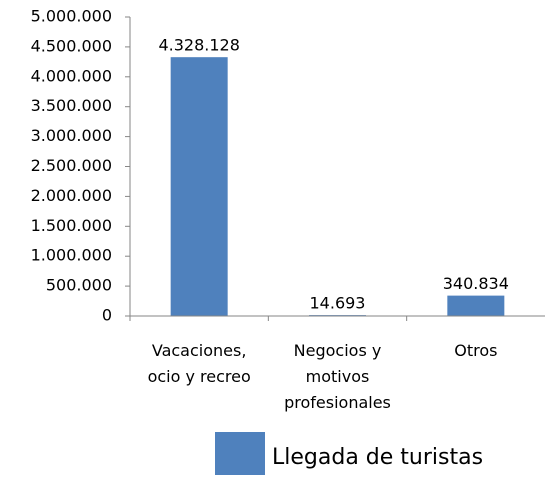 This screenshot has width=547, height=477. What do you see at coordinates (240, 453) in the screenshot?
I see `legend-swatch` at bounding box center [240, 453].